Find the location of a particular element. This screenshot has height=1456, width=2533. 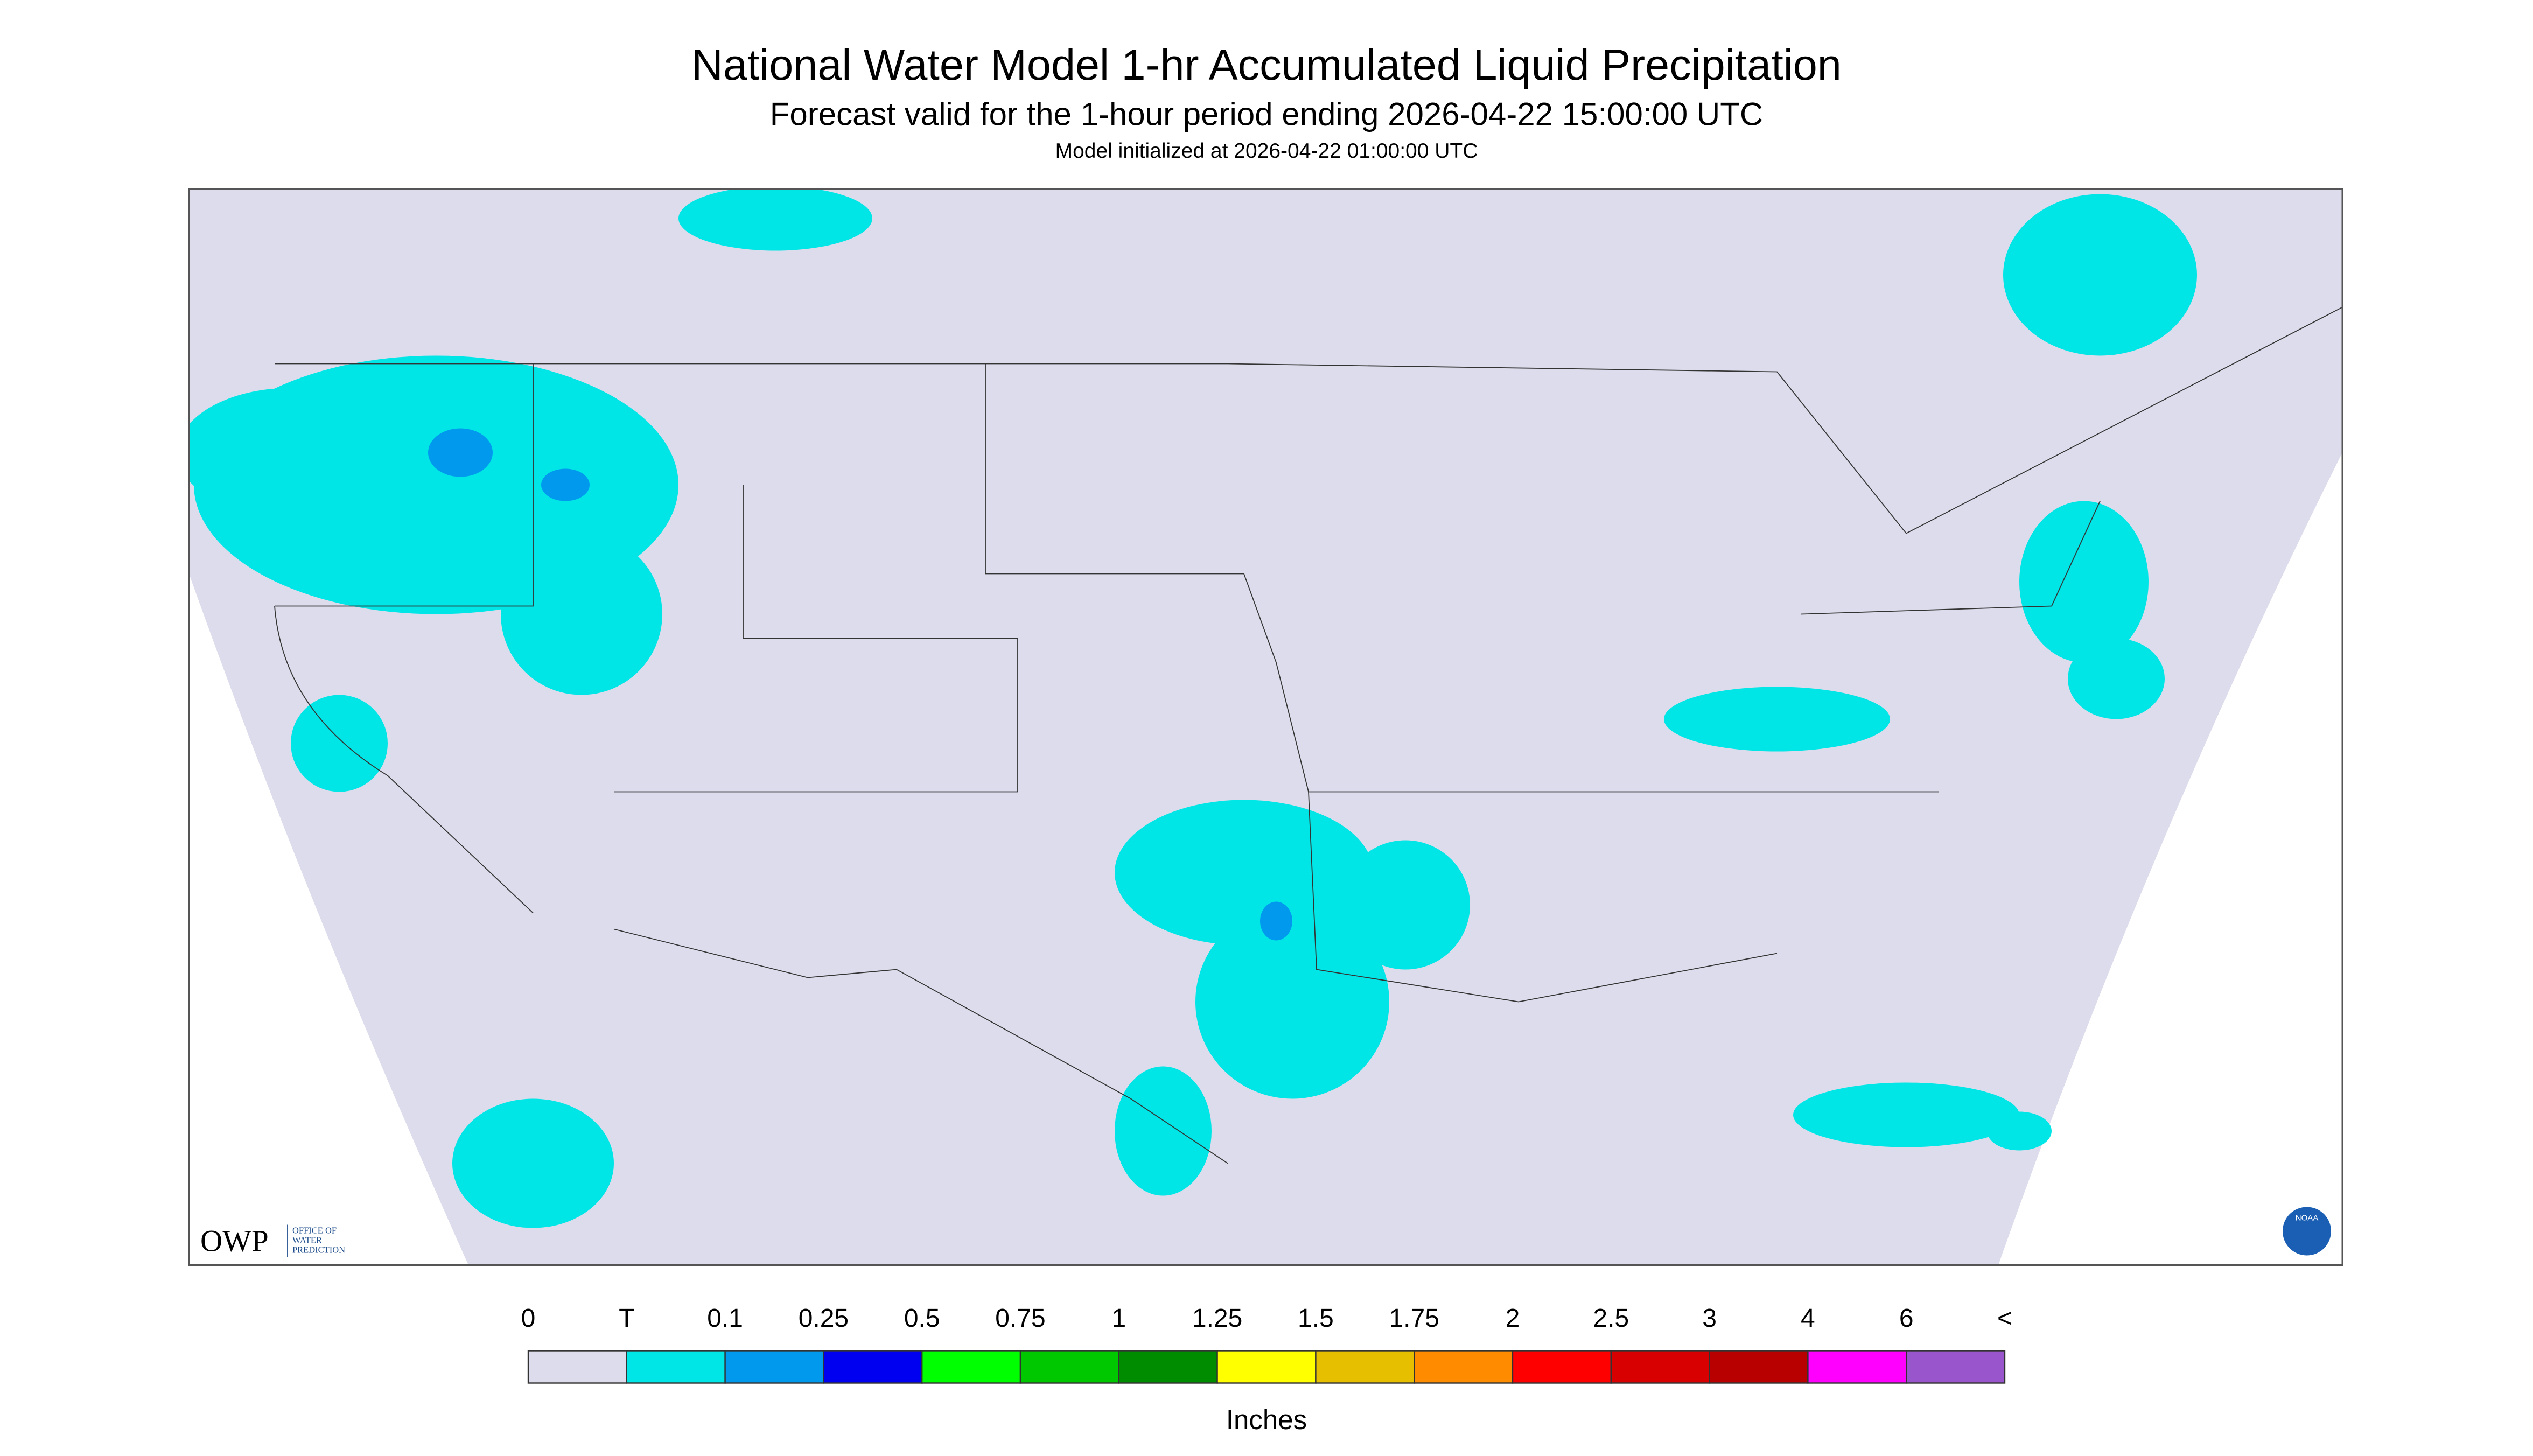

owp-text-line: PREDICTION is located at coordinates (318, 1249).